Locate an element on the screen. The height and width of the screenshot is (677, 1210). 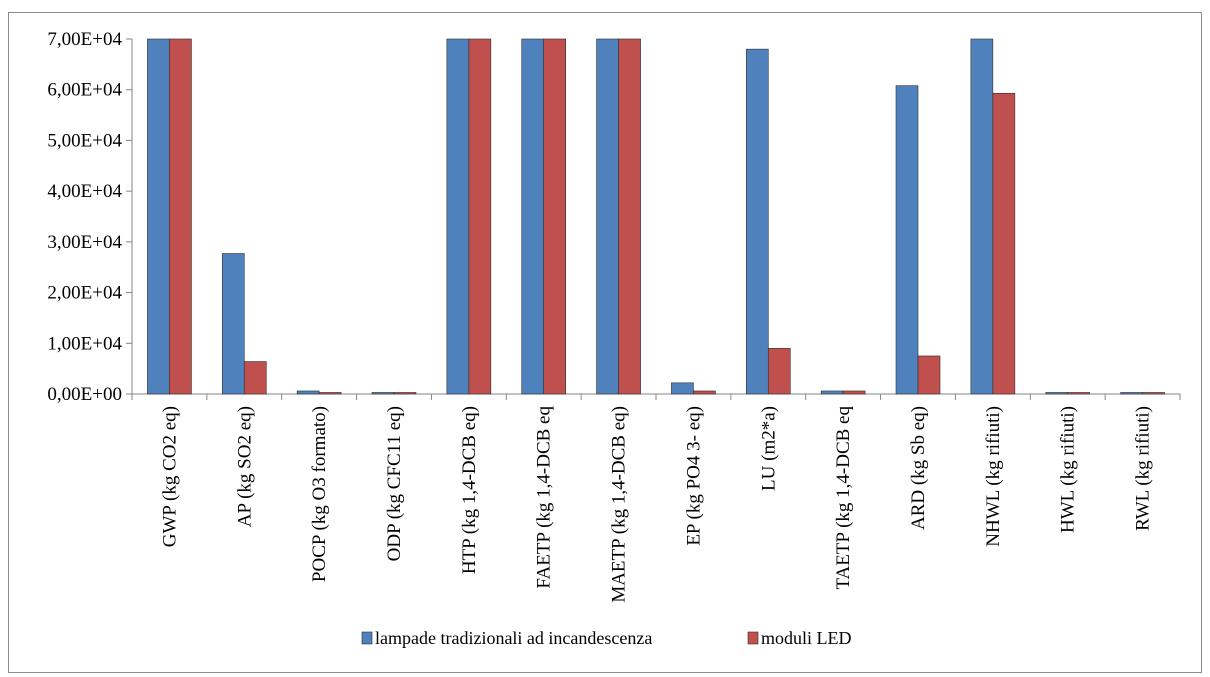
x-tick-label: MAETP (kg 1,4-DCB eq) is located at coordinates (619, 504).